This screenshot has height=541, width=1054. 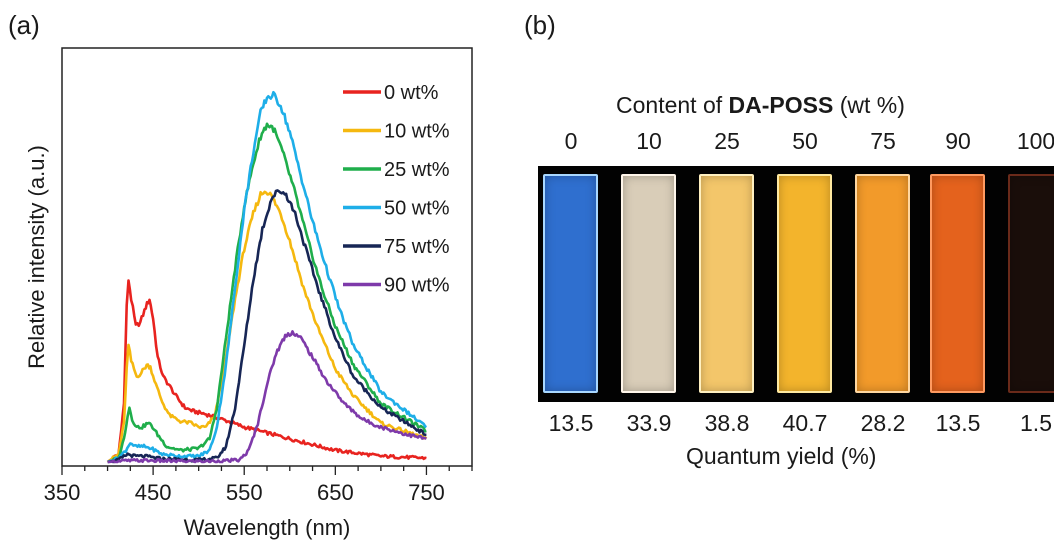 I want to click on legend-label: 10 wt%, so click(x=417, y=132).